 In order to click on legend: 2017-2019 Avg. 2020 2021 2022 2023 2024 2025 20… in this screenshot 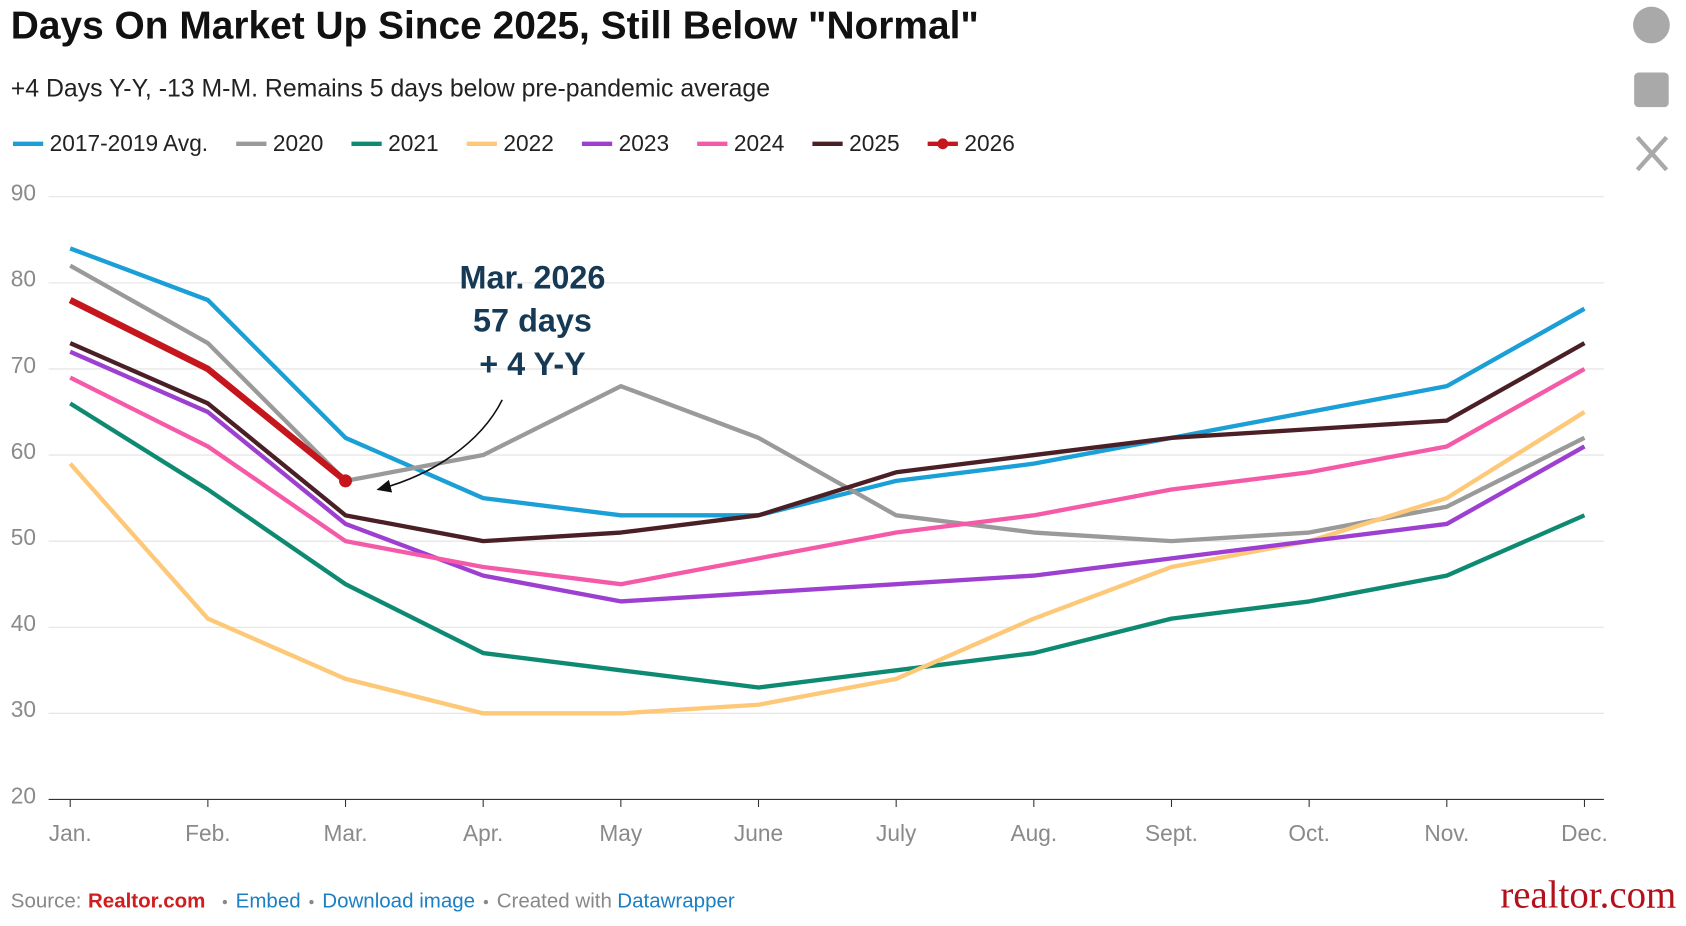, I will do `click(513, 143)`.